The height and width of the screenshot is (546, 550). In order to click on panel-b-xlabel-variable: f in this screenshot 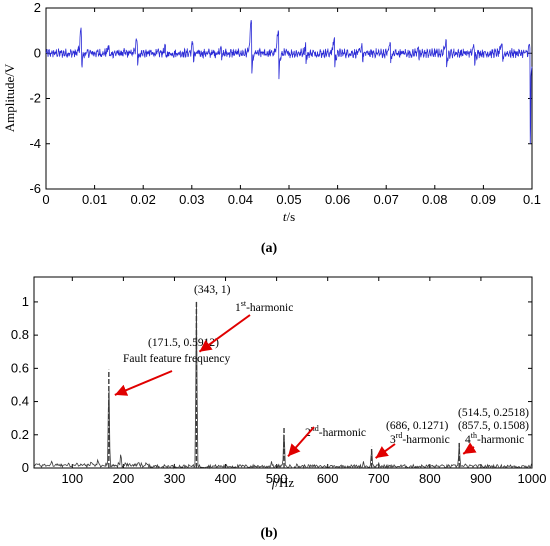, I will do `click(275, 482)`.